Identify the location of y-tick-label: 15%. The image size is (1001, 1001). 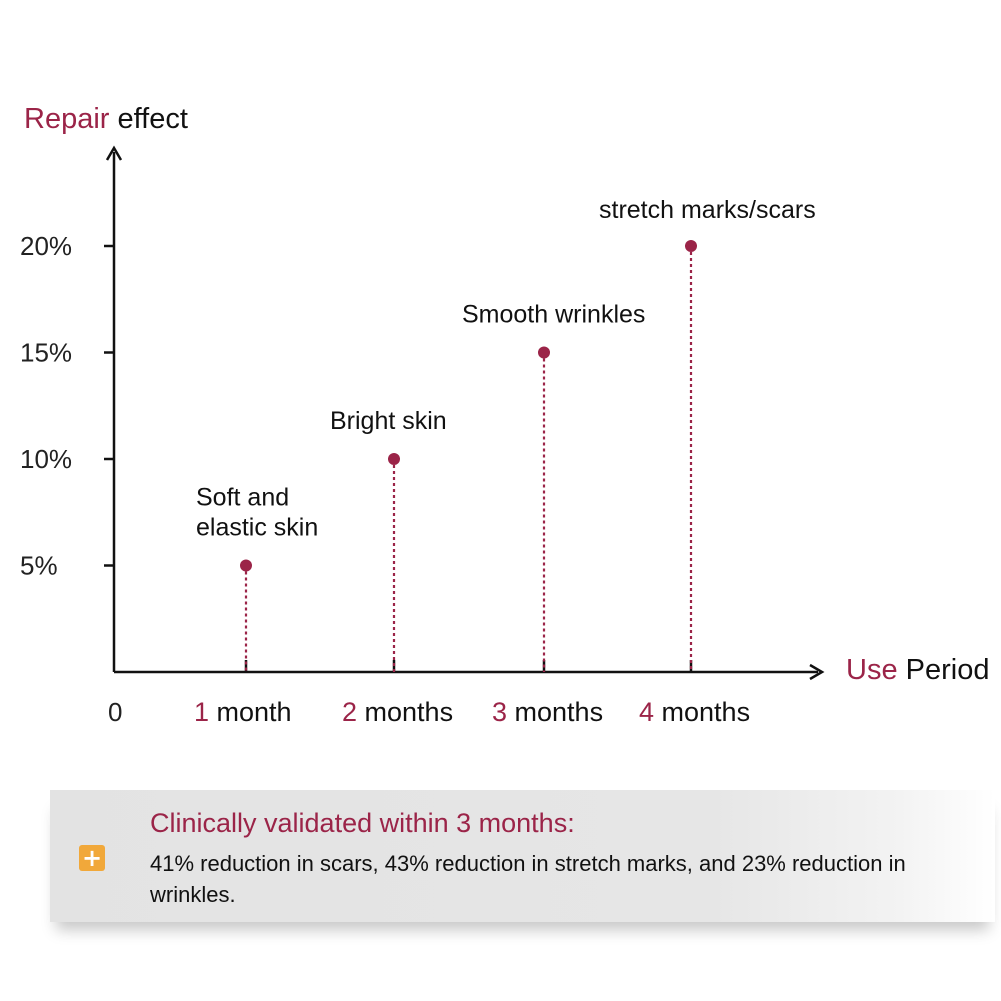
(46, 353).